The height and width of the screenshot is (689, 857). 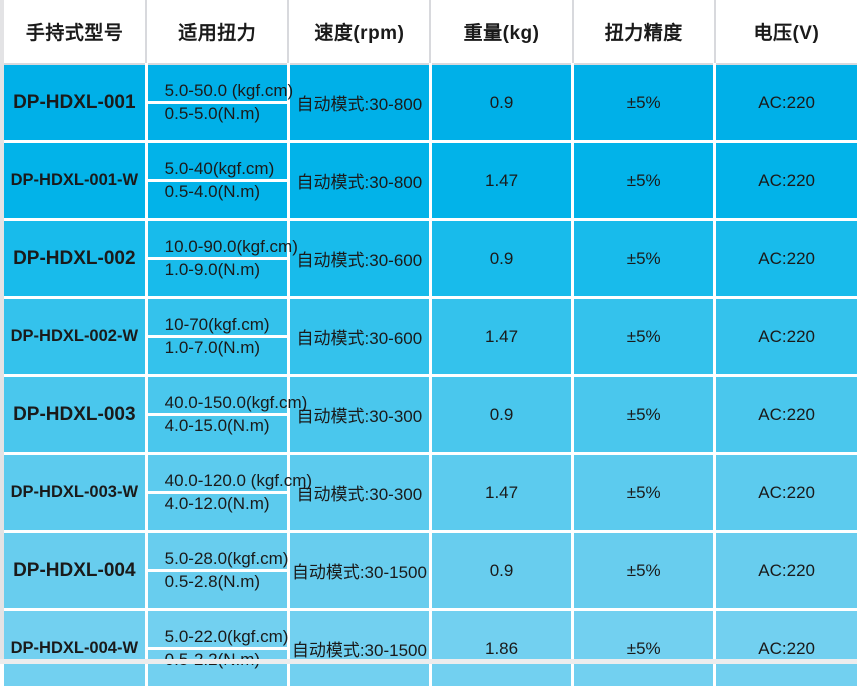 I want to click on cell-torque: 5.0-22.0(kgf.cm)0.5-2.2(N.m), so click(x=218, y=649).